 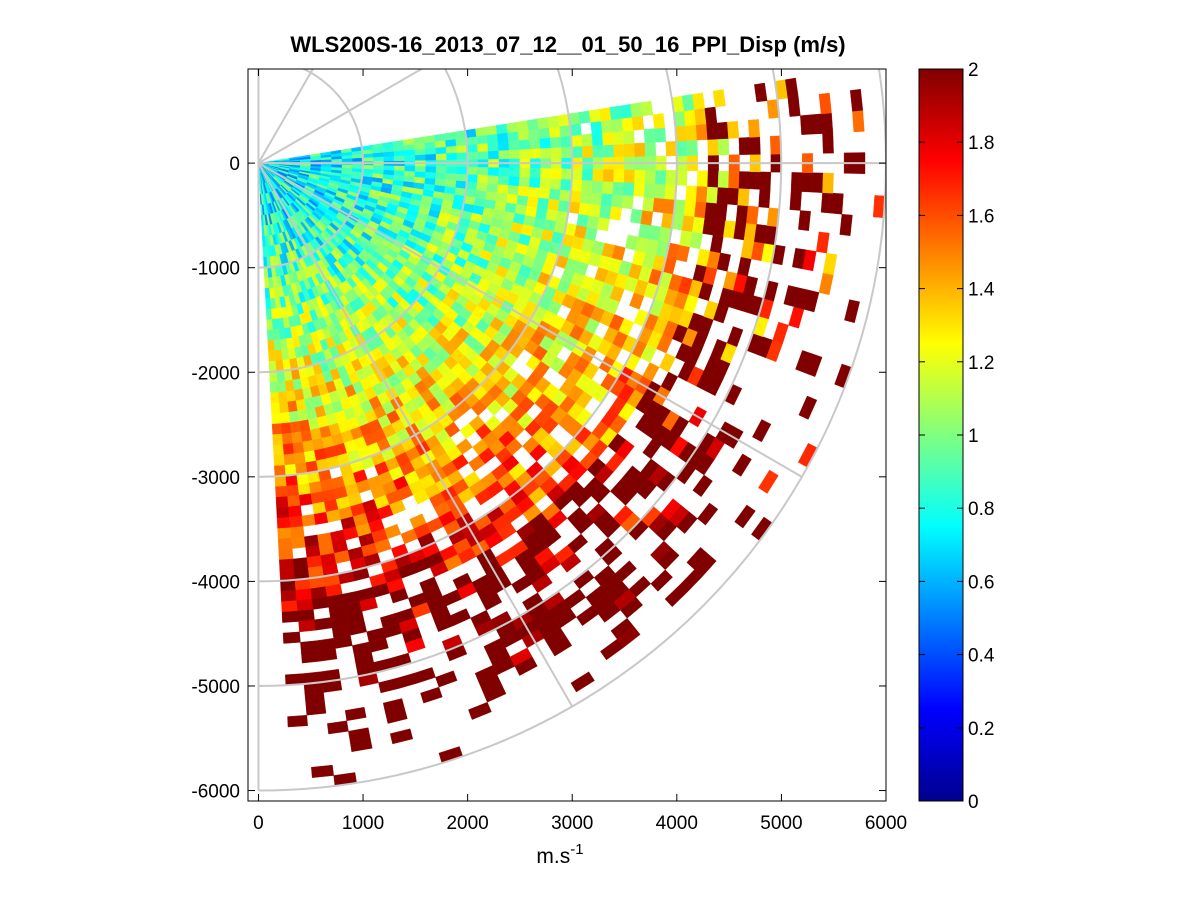 I want to click on azimuth-spoke, so click(x=285, y=116).